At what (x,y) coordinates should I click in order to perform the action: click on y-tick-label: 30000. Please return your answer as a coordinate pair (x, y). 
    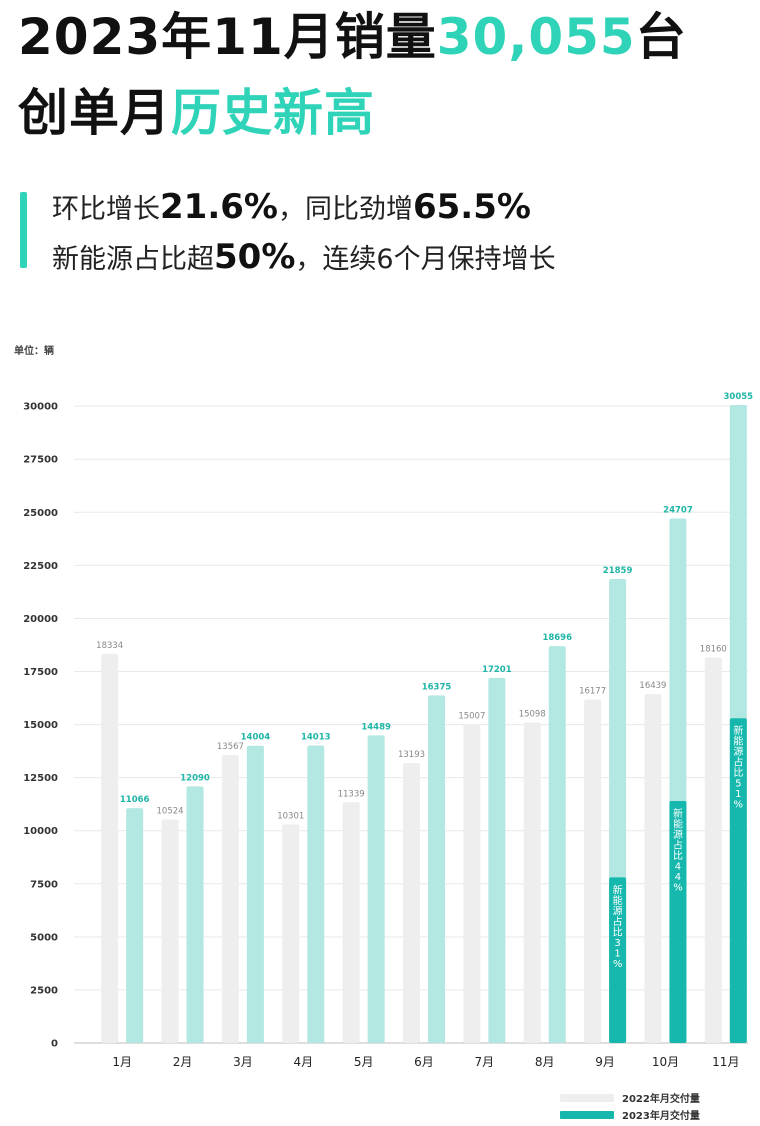
    Looking at the image, I should click on (40, 407).